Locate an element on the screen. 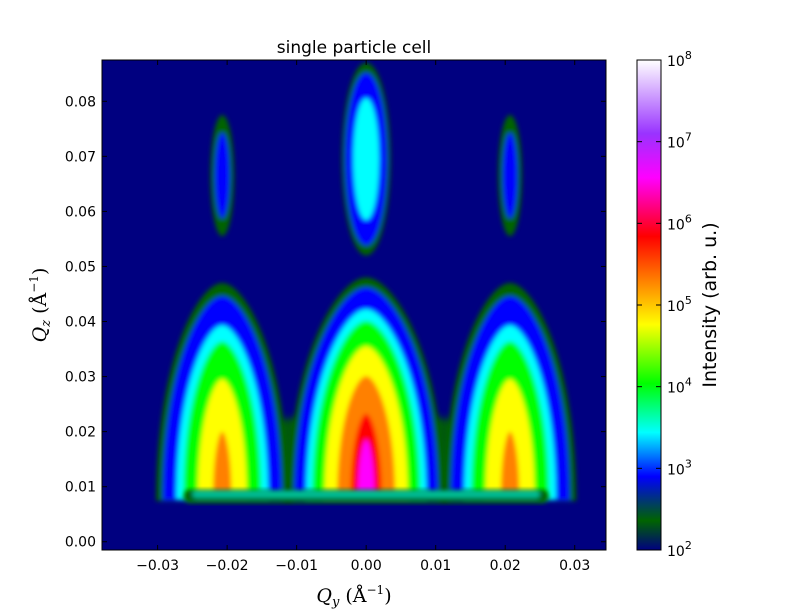 The height and width of the screenshot is (612, 812). colorbar-tick-label: 10⁵ is located at coordinates (679, 304).